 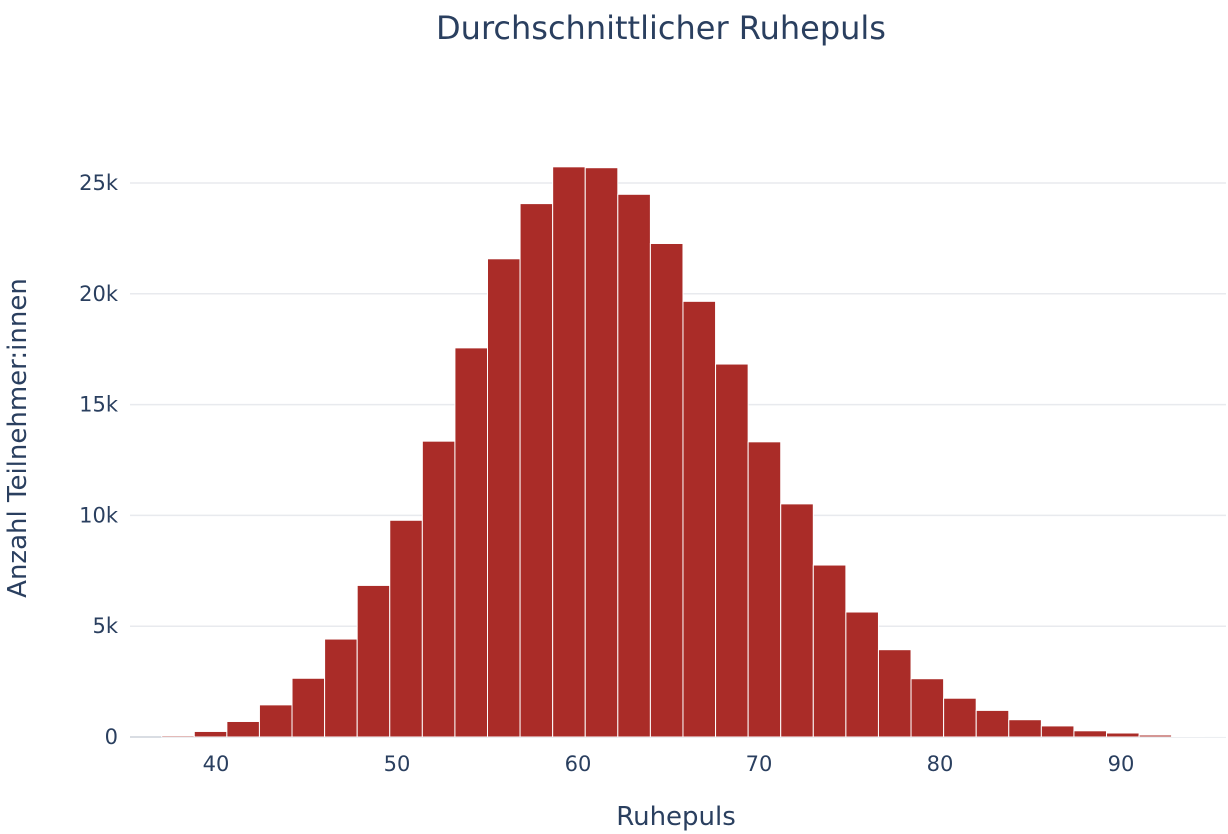 What do you see at coordinates (99, 460) in the screenshot?
I see `y-axis-ticks: 0 5k 10k 15k 20k 25k` at bounding box center [99, 460].